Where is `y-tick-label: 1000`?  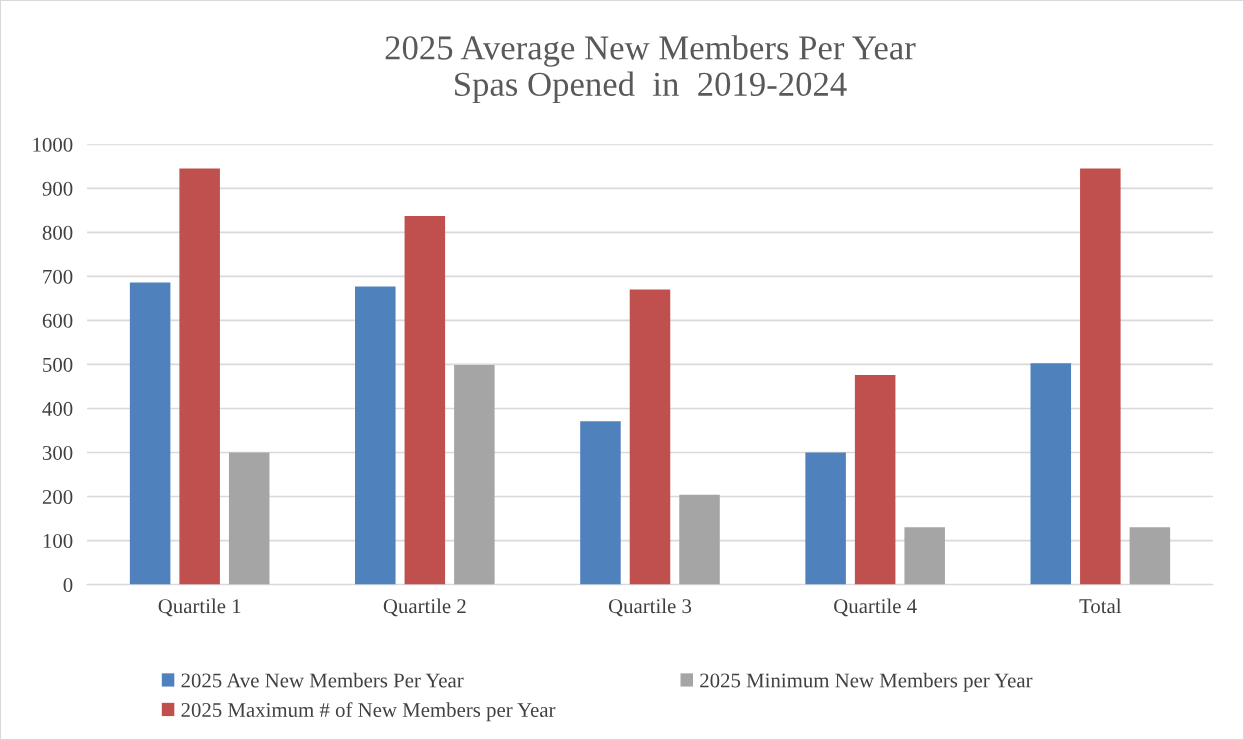
y-tick-label: 1000 is located at coordinates (53, 144).